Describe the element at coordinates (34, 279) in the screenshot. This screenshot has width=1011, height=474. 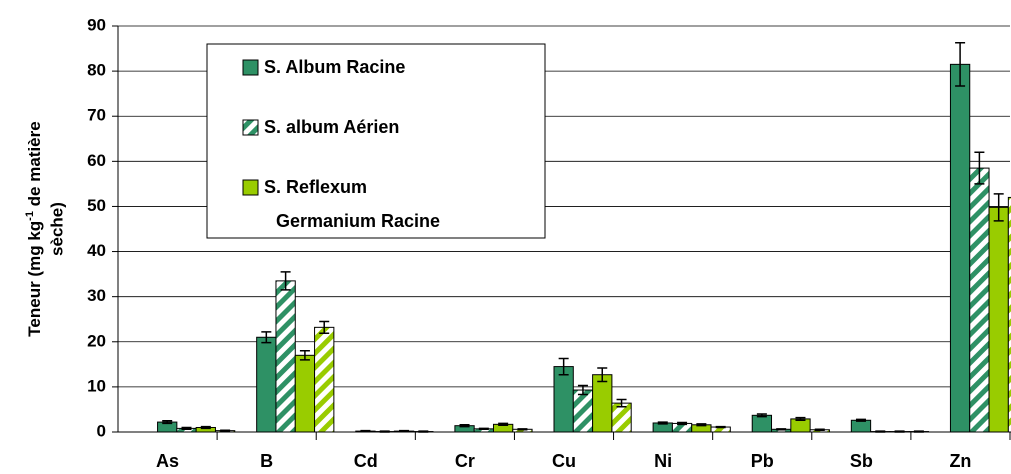
I see `y-label-part: Teneur (mg kg` at that location.